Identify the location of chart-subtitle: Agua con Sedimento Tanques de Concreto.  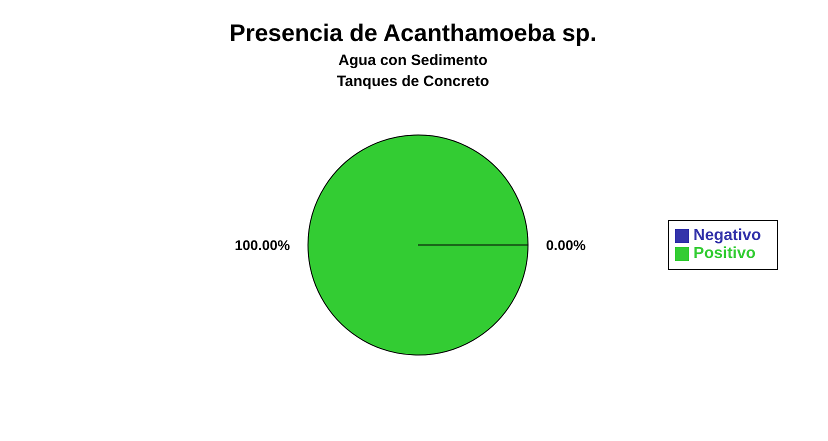
(413, 71).